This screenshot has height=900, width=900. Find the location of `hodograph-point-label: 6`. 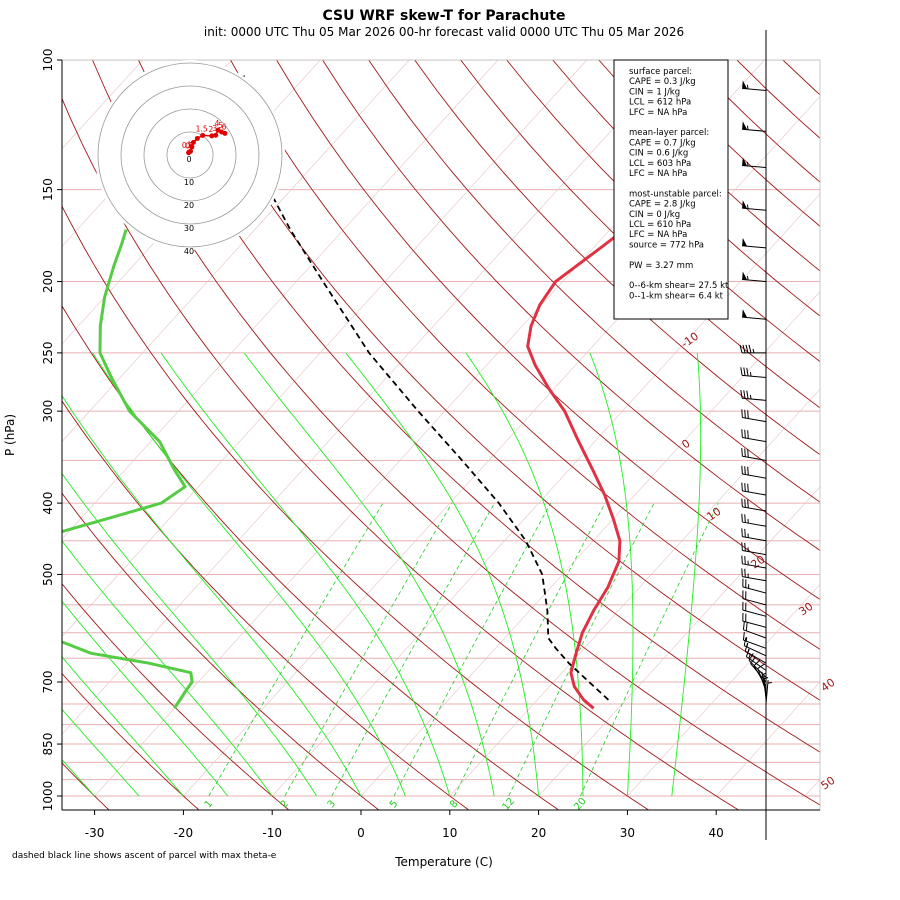

hodograph-point-label: 6 is located at coordinates (224, 126).